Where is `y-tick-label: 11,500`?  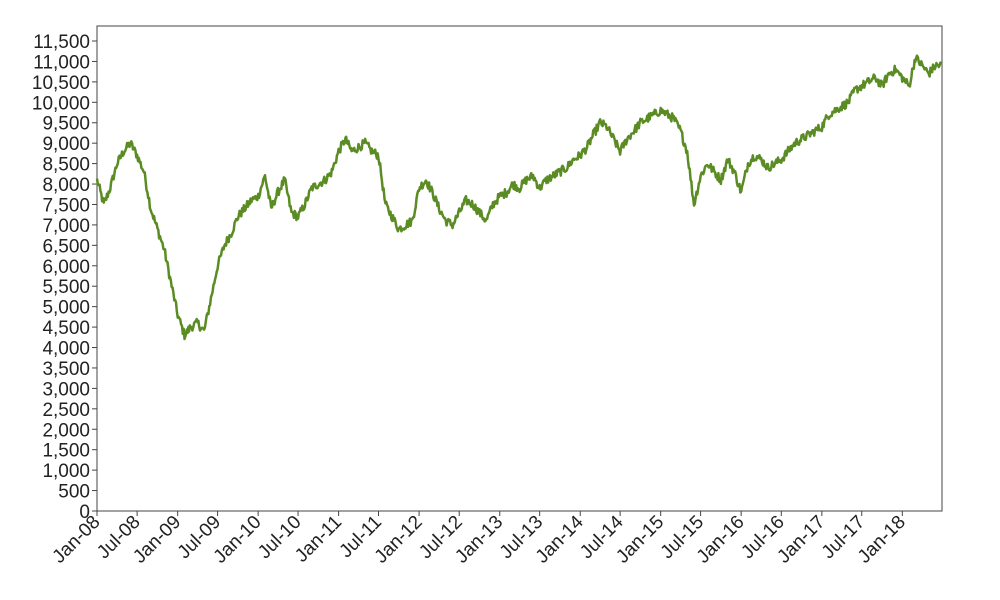 y-tick-label: 11,500 is located at coordinates (61, 42).